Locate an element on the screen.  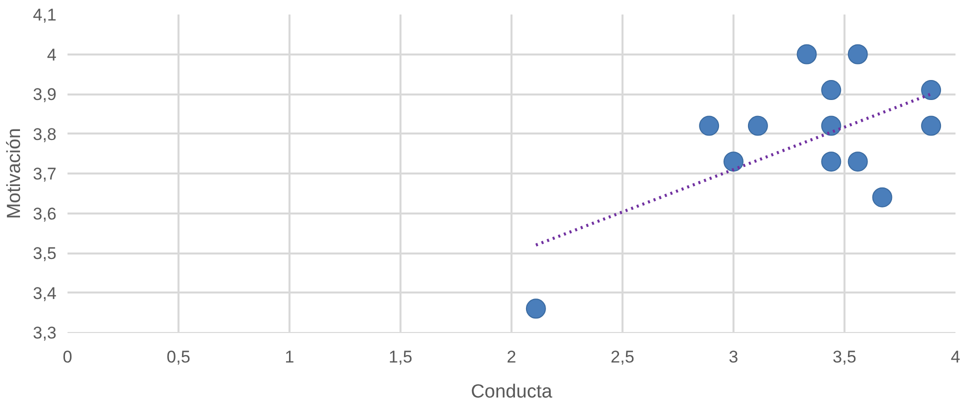
x-tick-label: 4 is located at coordinates (955, 357).